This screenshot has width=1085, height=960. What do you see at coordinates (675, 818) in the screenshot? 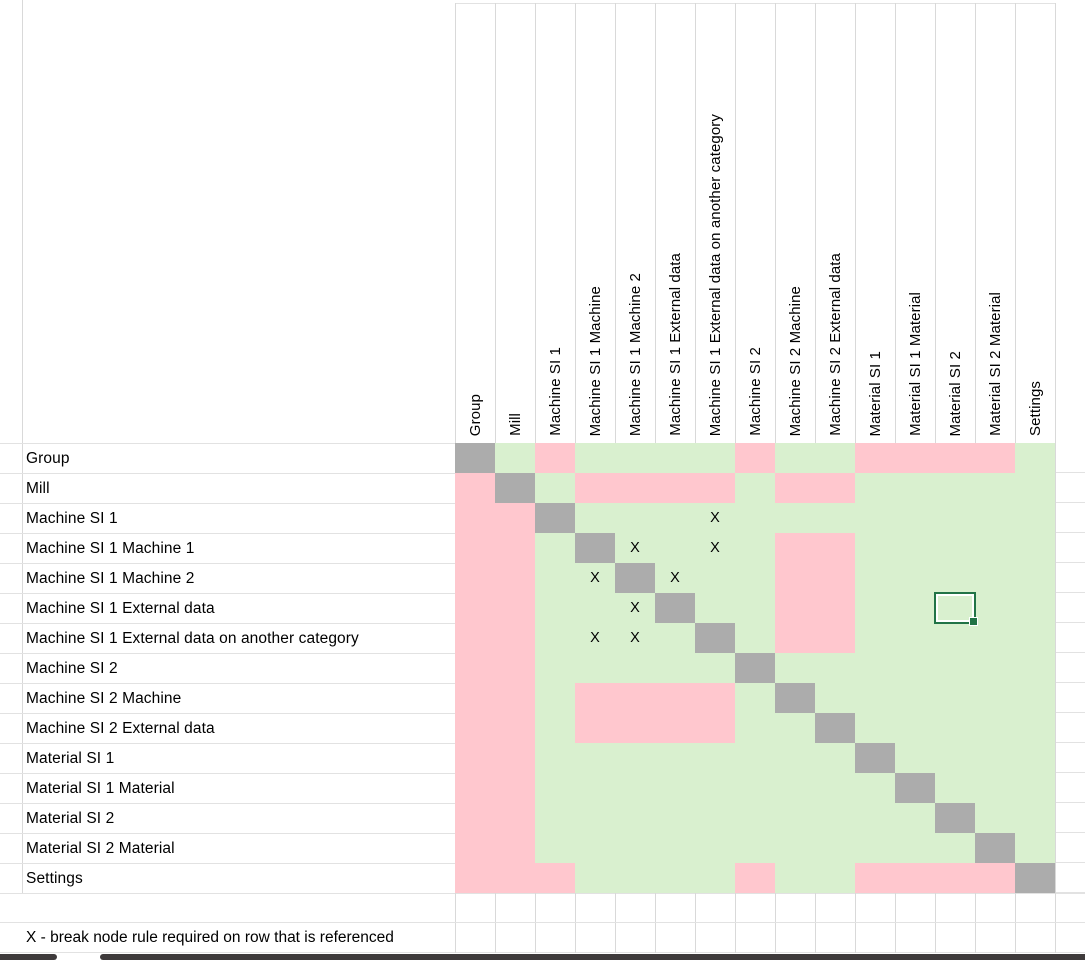
I see `matrix-cell-r13-c6` at bounding box center [675, 818].